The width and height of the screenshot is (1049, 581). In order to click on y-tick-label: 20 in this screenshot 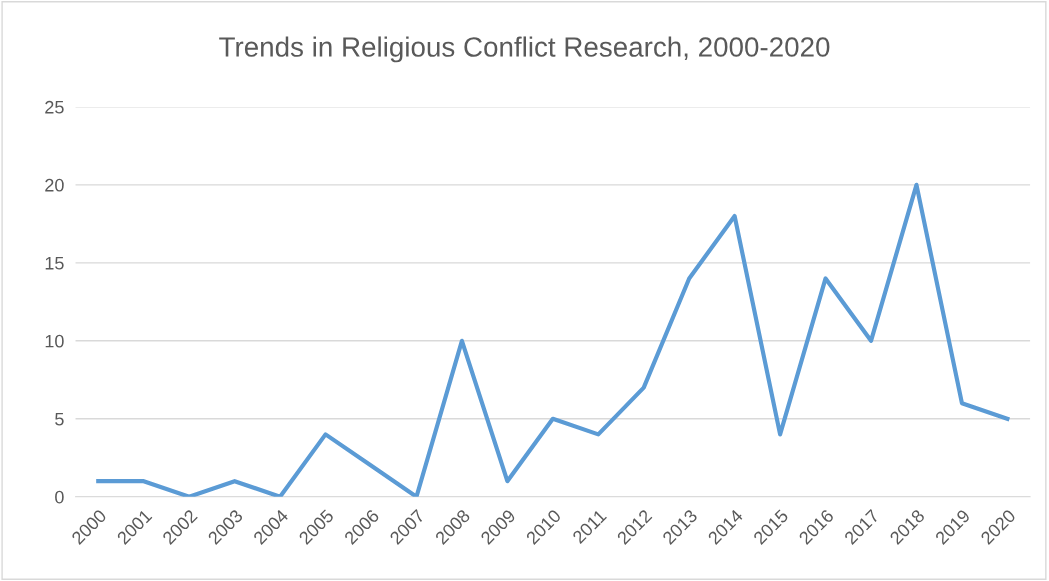, I will do `click(54, 185)`.